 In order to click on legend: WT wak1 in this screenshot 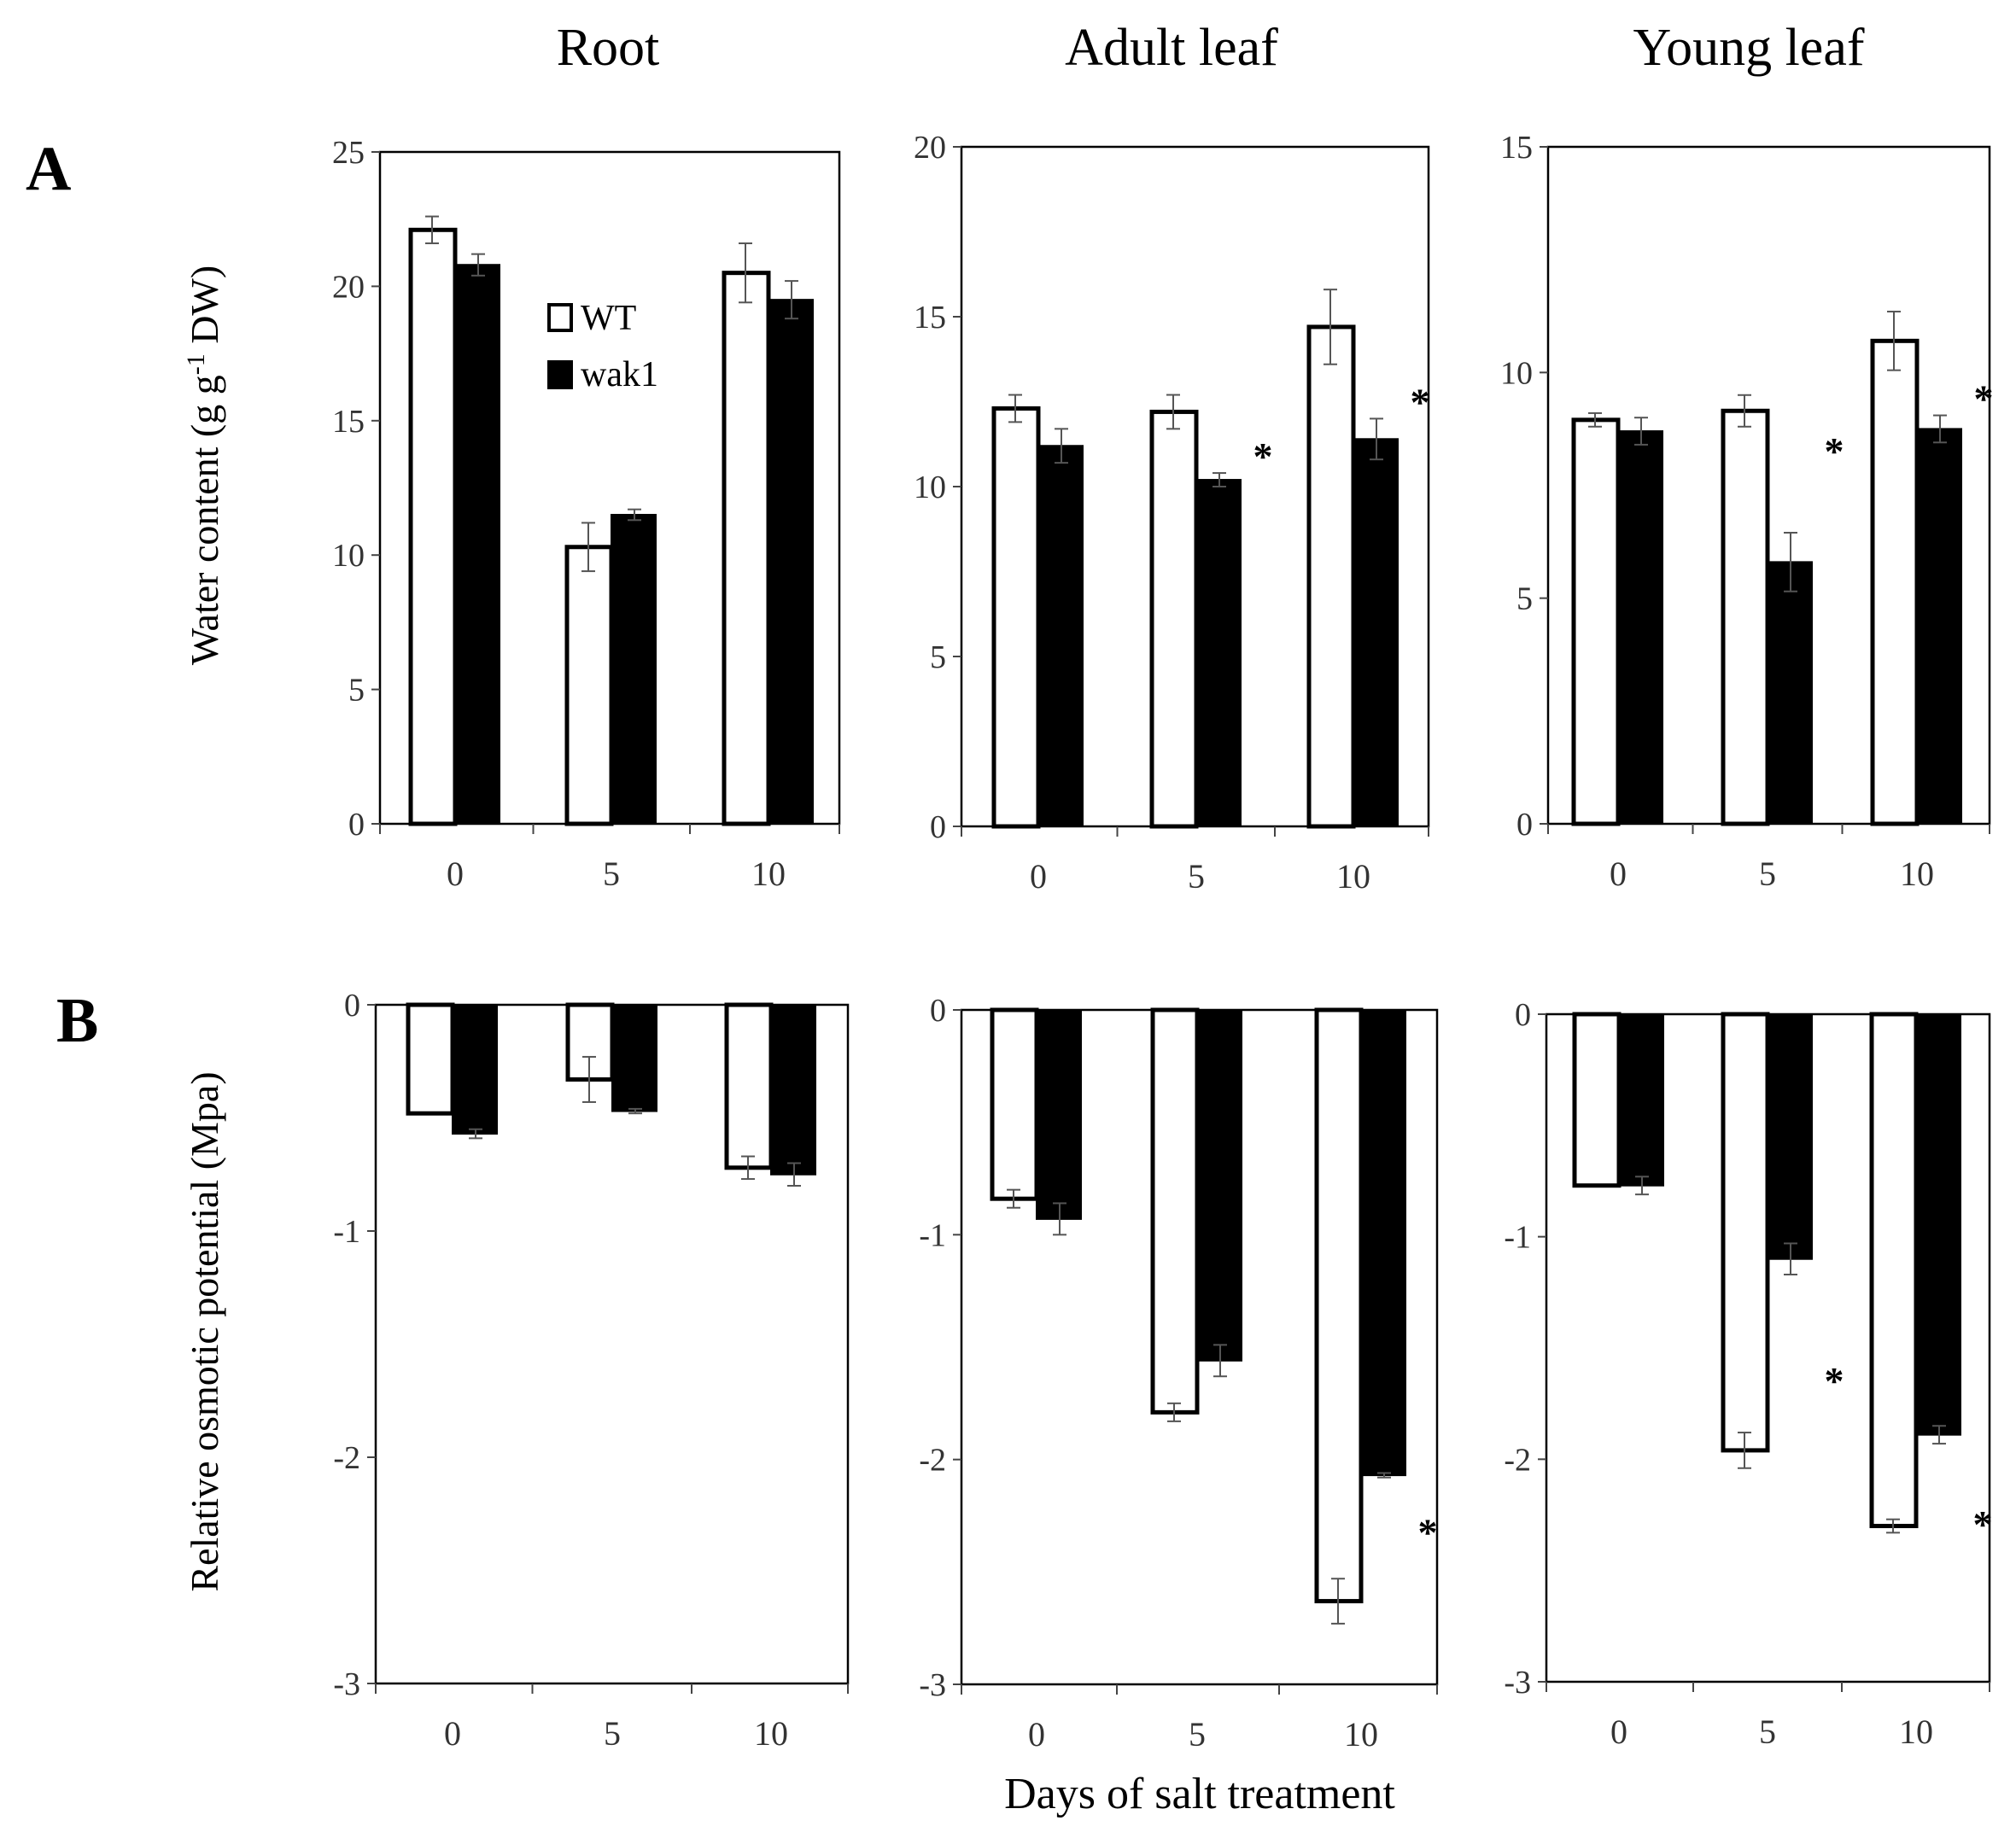, I will do `click(602, 347)`.